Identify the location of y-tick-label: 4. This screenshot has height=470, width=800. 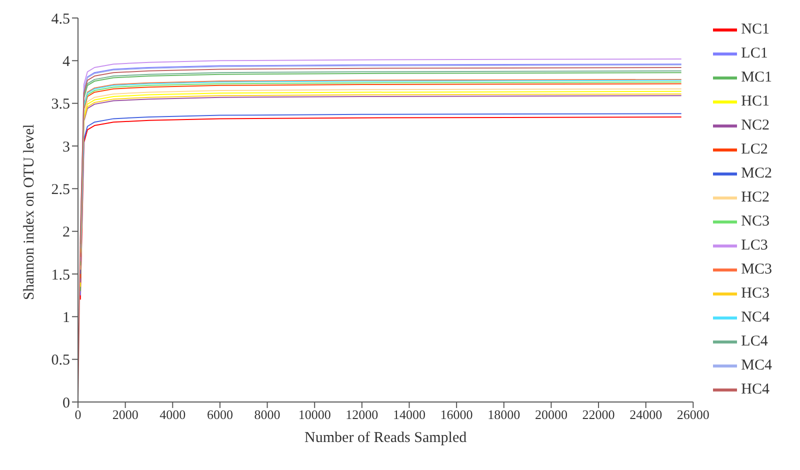
(66, 62).